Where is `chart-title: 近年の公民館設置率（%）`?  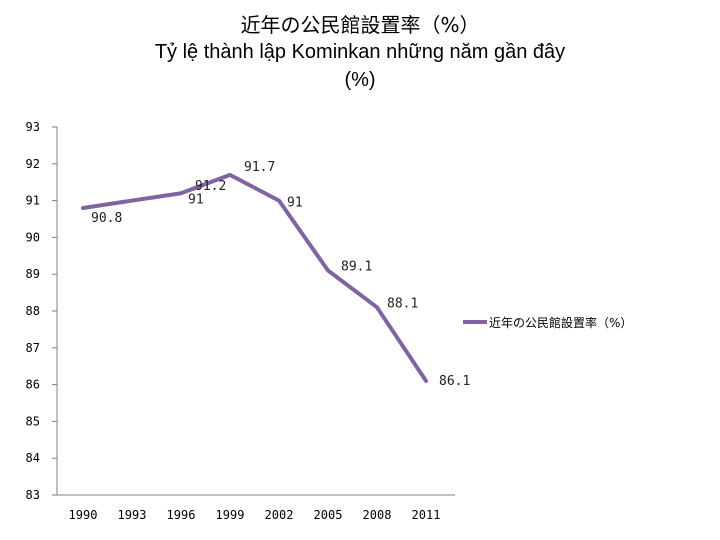 chart-title: 近年の公民館設置率（%） is located at coordinates (360, 25).